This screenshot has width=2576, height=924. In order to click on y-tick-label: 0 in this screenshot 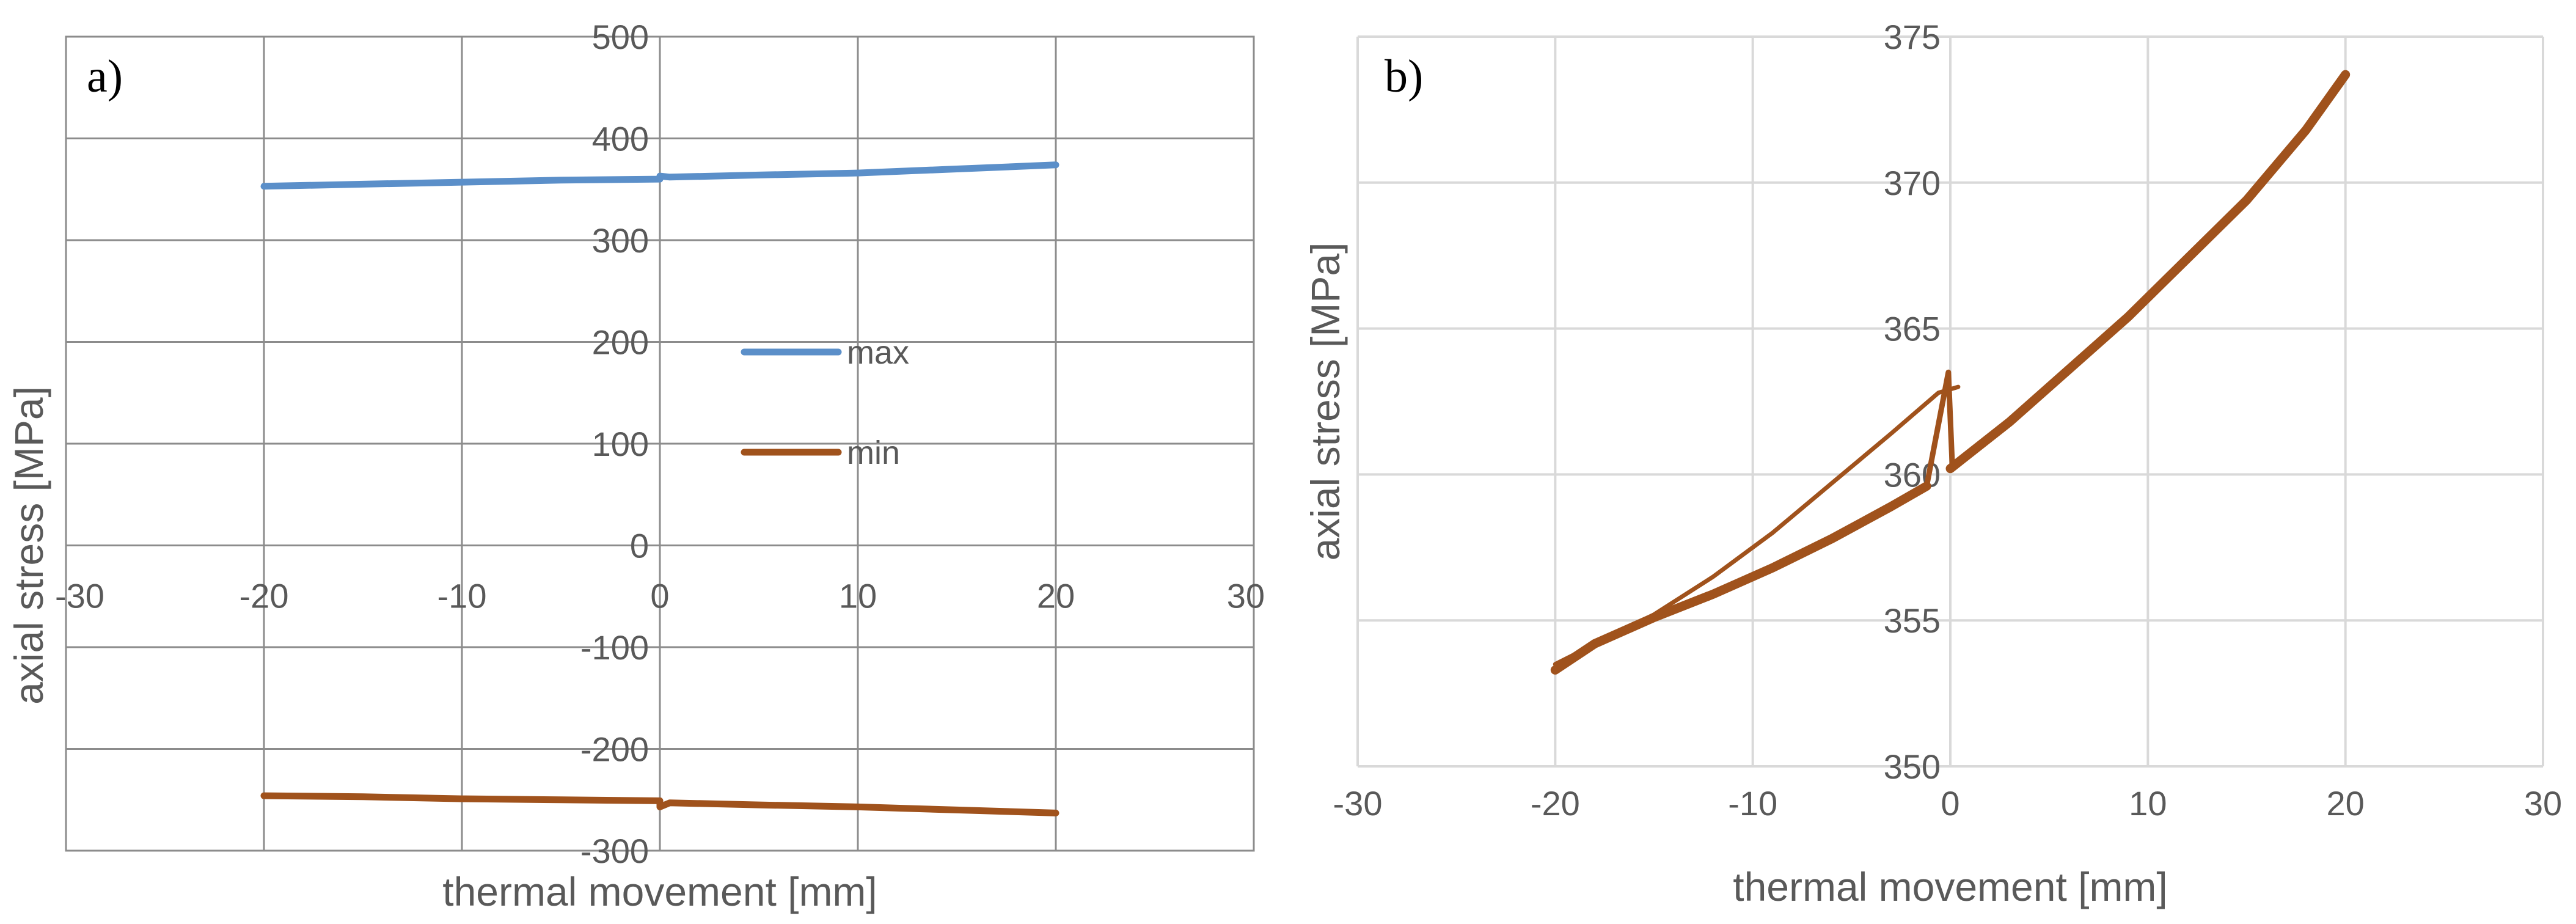, I will do `click(639, 546)`.